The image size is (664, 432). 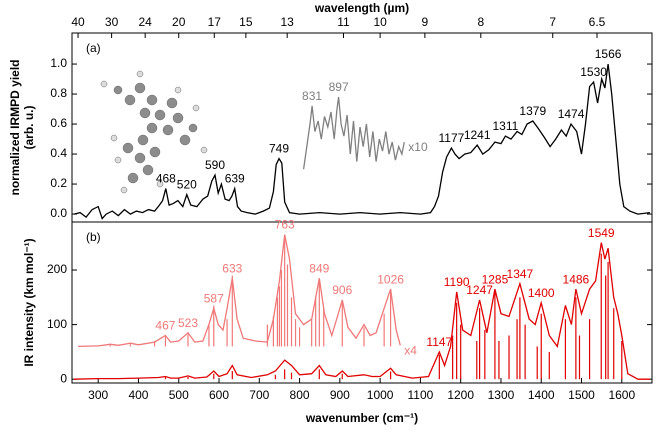 What do you see at coordinates (505, 126) in the screenshot?
I see `peak-label: 1311` at bounding box center [505, 126].